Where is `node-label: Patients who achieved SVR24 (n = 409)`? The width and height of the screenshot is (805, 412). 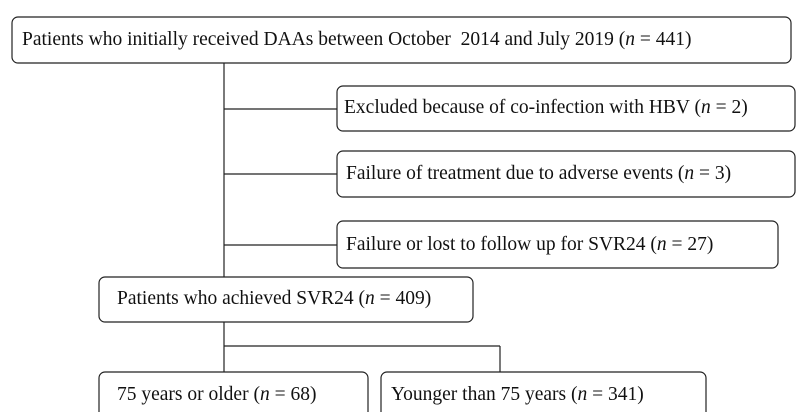
node-label: Patients who achieved SVR24 (n = 409) is located at coordinates (274, 298).